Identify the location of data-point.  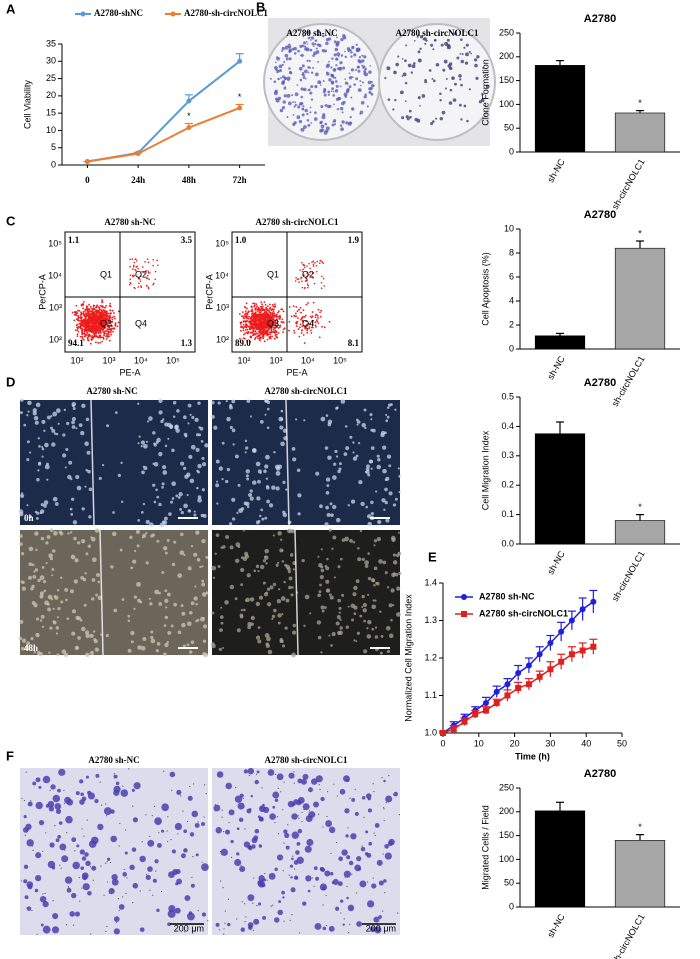
(453, 729).